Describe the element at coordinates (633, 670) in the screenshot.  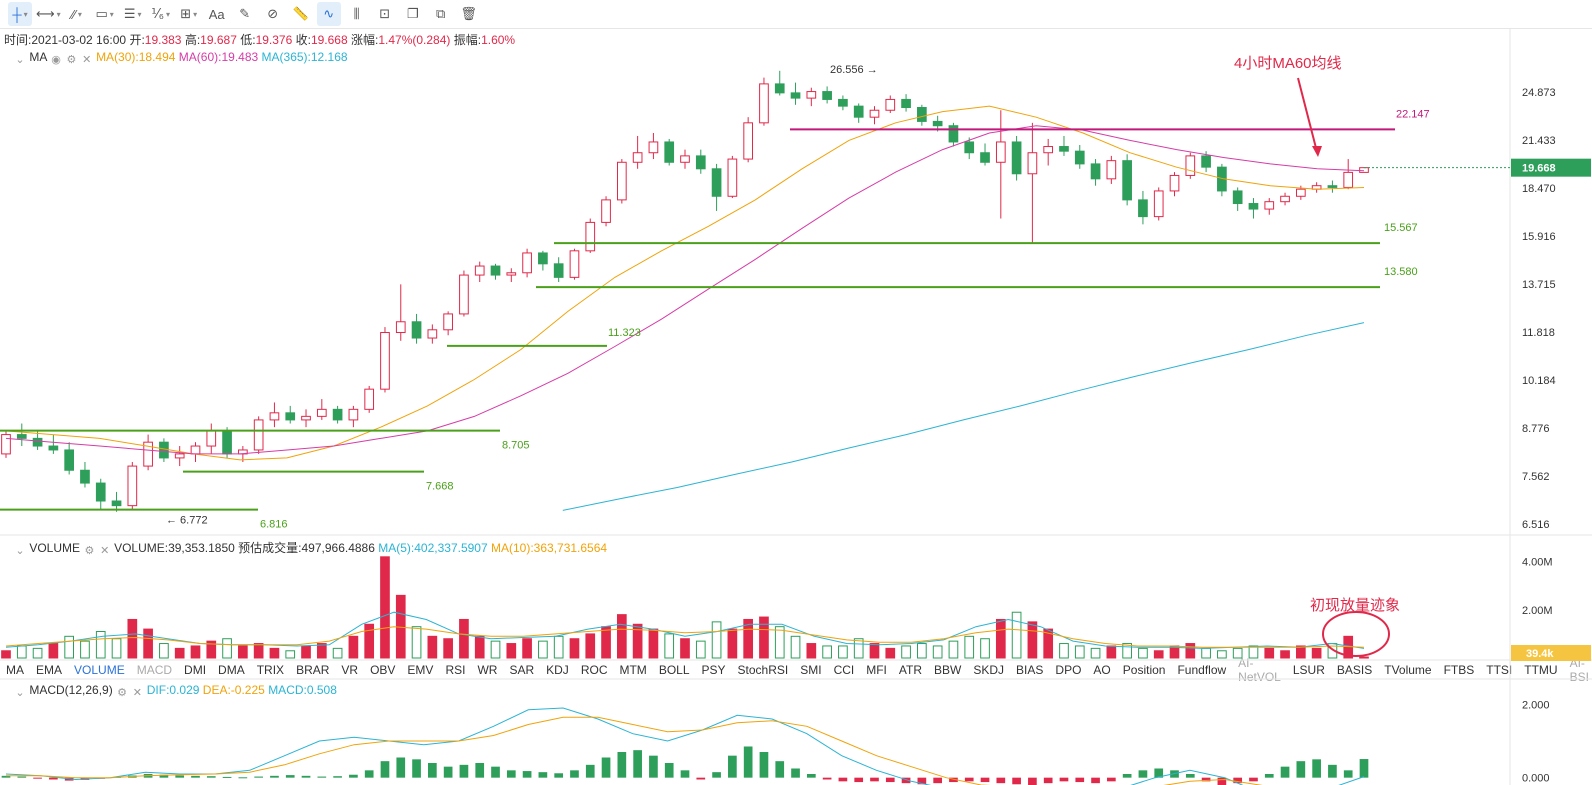
I see `tab-mtm: MTM` at that location.